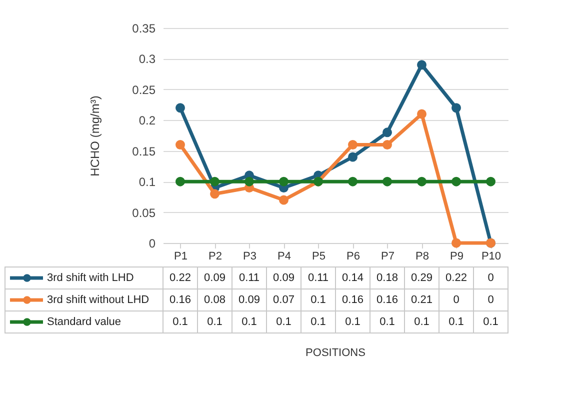 Image resolution: width=563 pixels, height=403 pixels. What do you see at coordinates (147, 121) in the screenshot?
I see `y-tick-label: 0.2` at bounding box center [147, 121].